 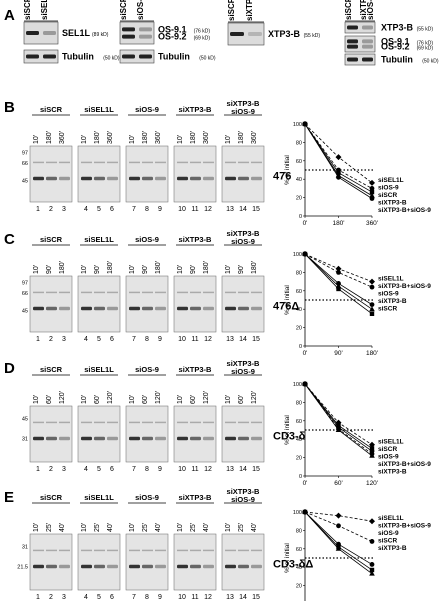 I want to click on mw-marker: 97, so click(x=25, y=154).